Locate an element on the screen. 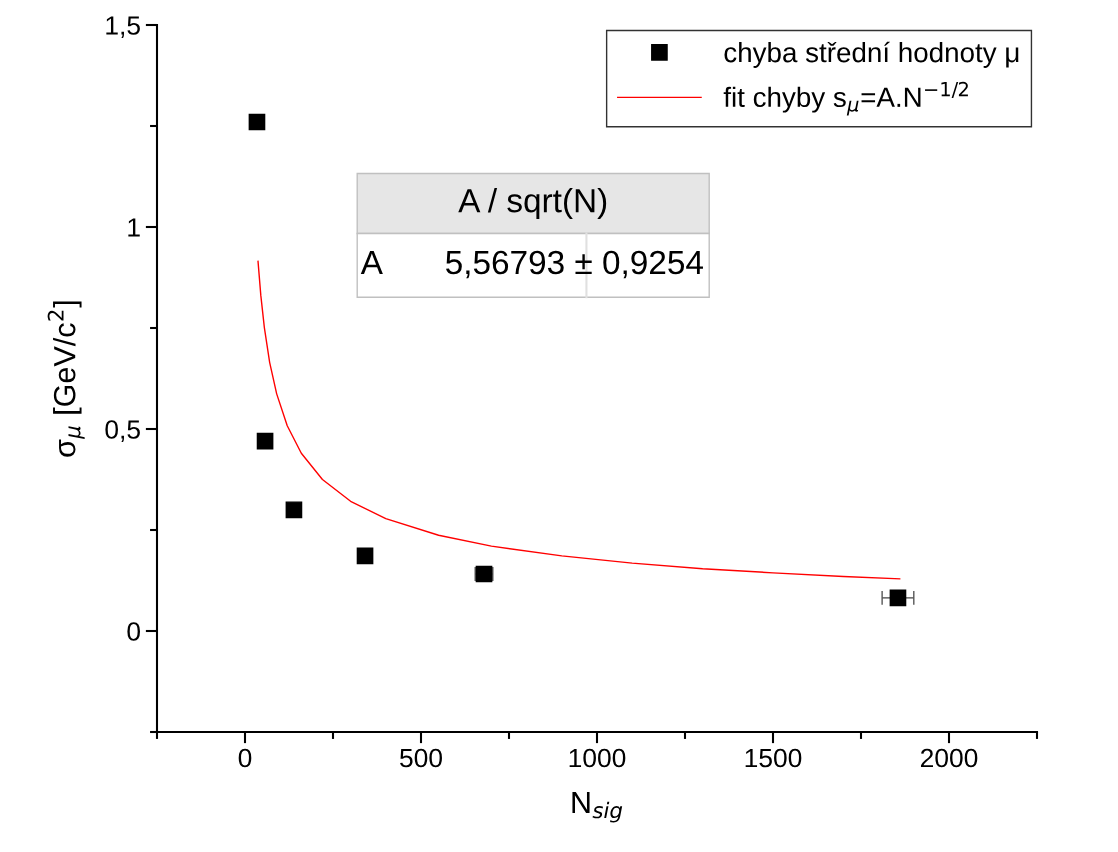 The width and height of the screenshot is (1118, 852). y-tick-label: 0 is located at coordinates (133, 631).